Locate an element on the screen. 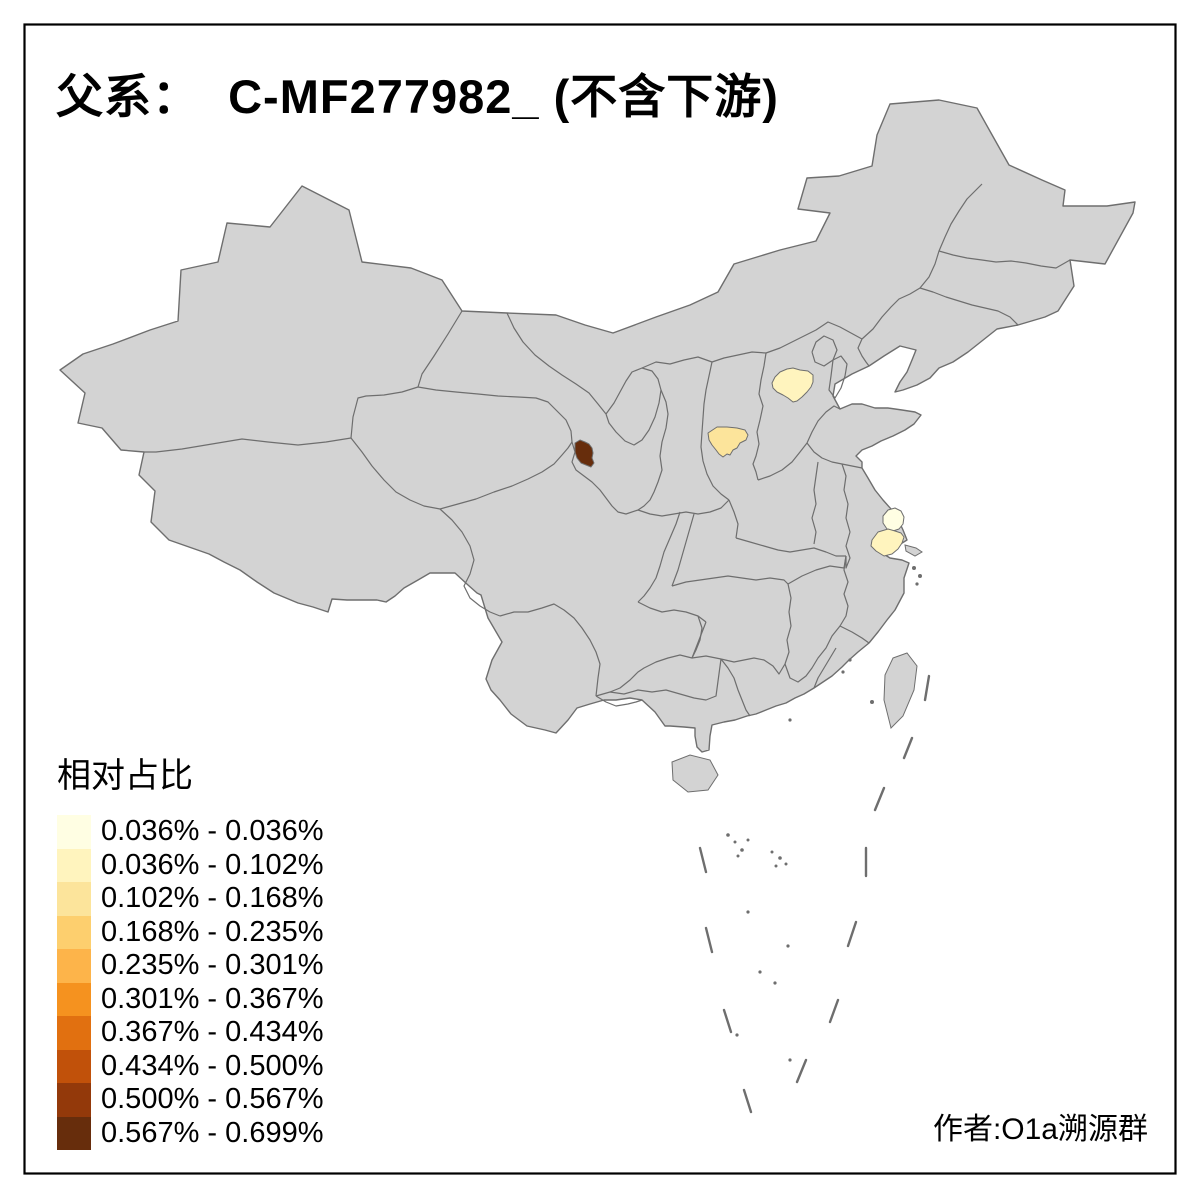 This screenshot has width=1200, height=1200. map-region-darkest is located at coordinates (584, 453).